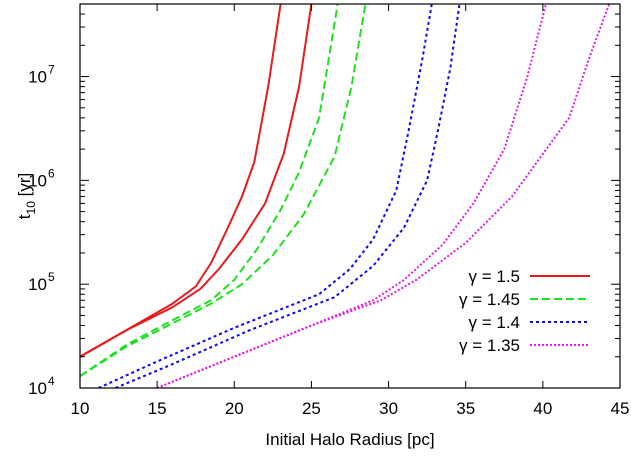  Describe the element at coordinates (51, 381) in the screenshot. I see `y-tick-label-exponent: 4` at that location.